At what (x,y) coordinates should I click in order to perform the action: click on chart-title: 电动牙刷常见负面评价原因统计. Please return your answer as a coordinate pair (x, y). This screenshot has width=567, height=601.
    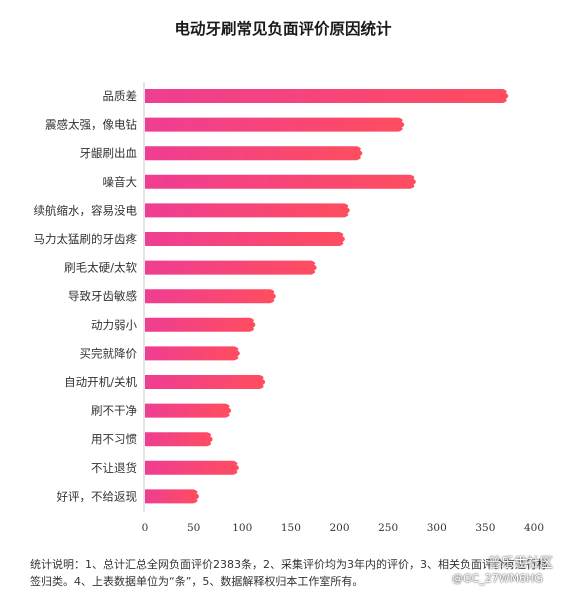
    Looking at the image, I should click on (283, 28).